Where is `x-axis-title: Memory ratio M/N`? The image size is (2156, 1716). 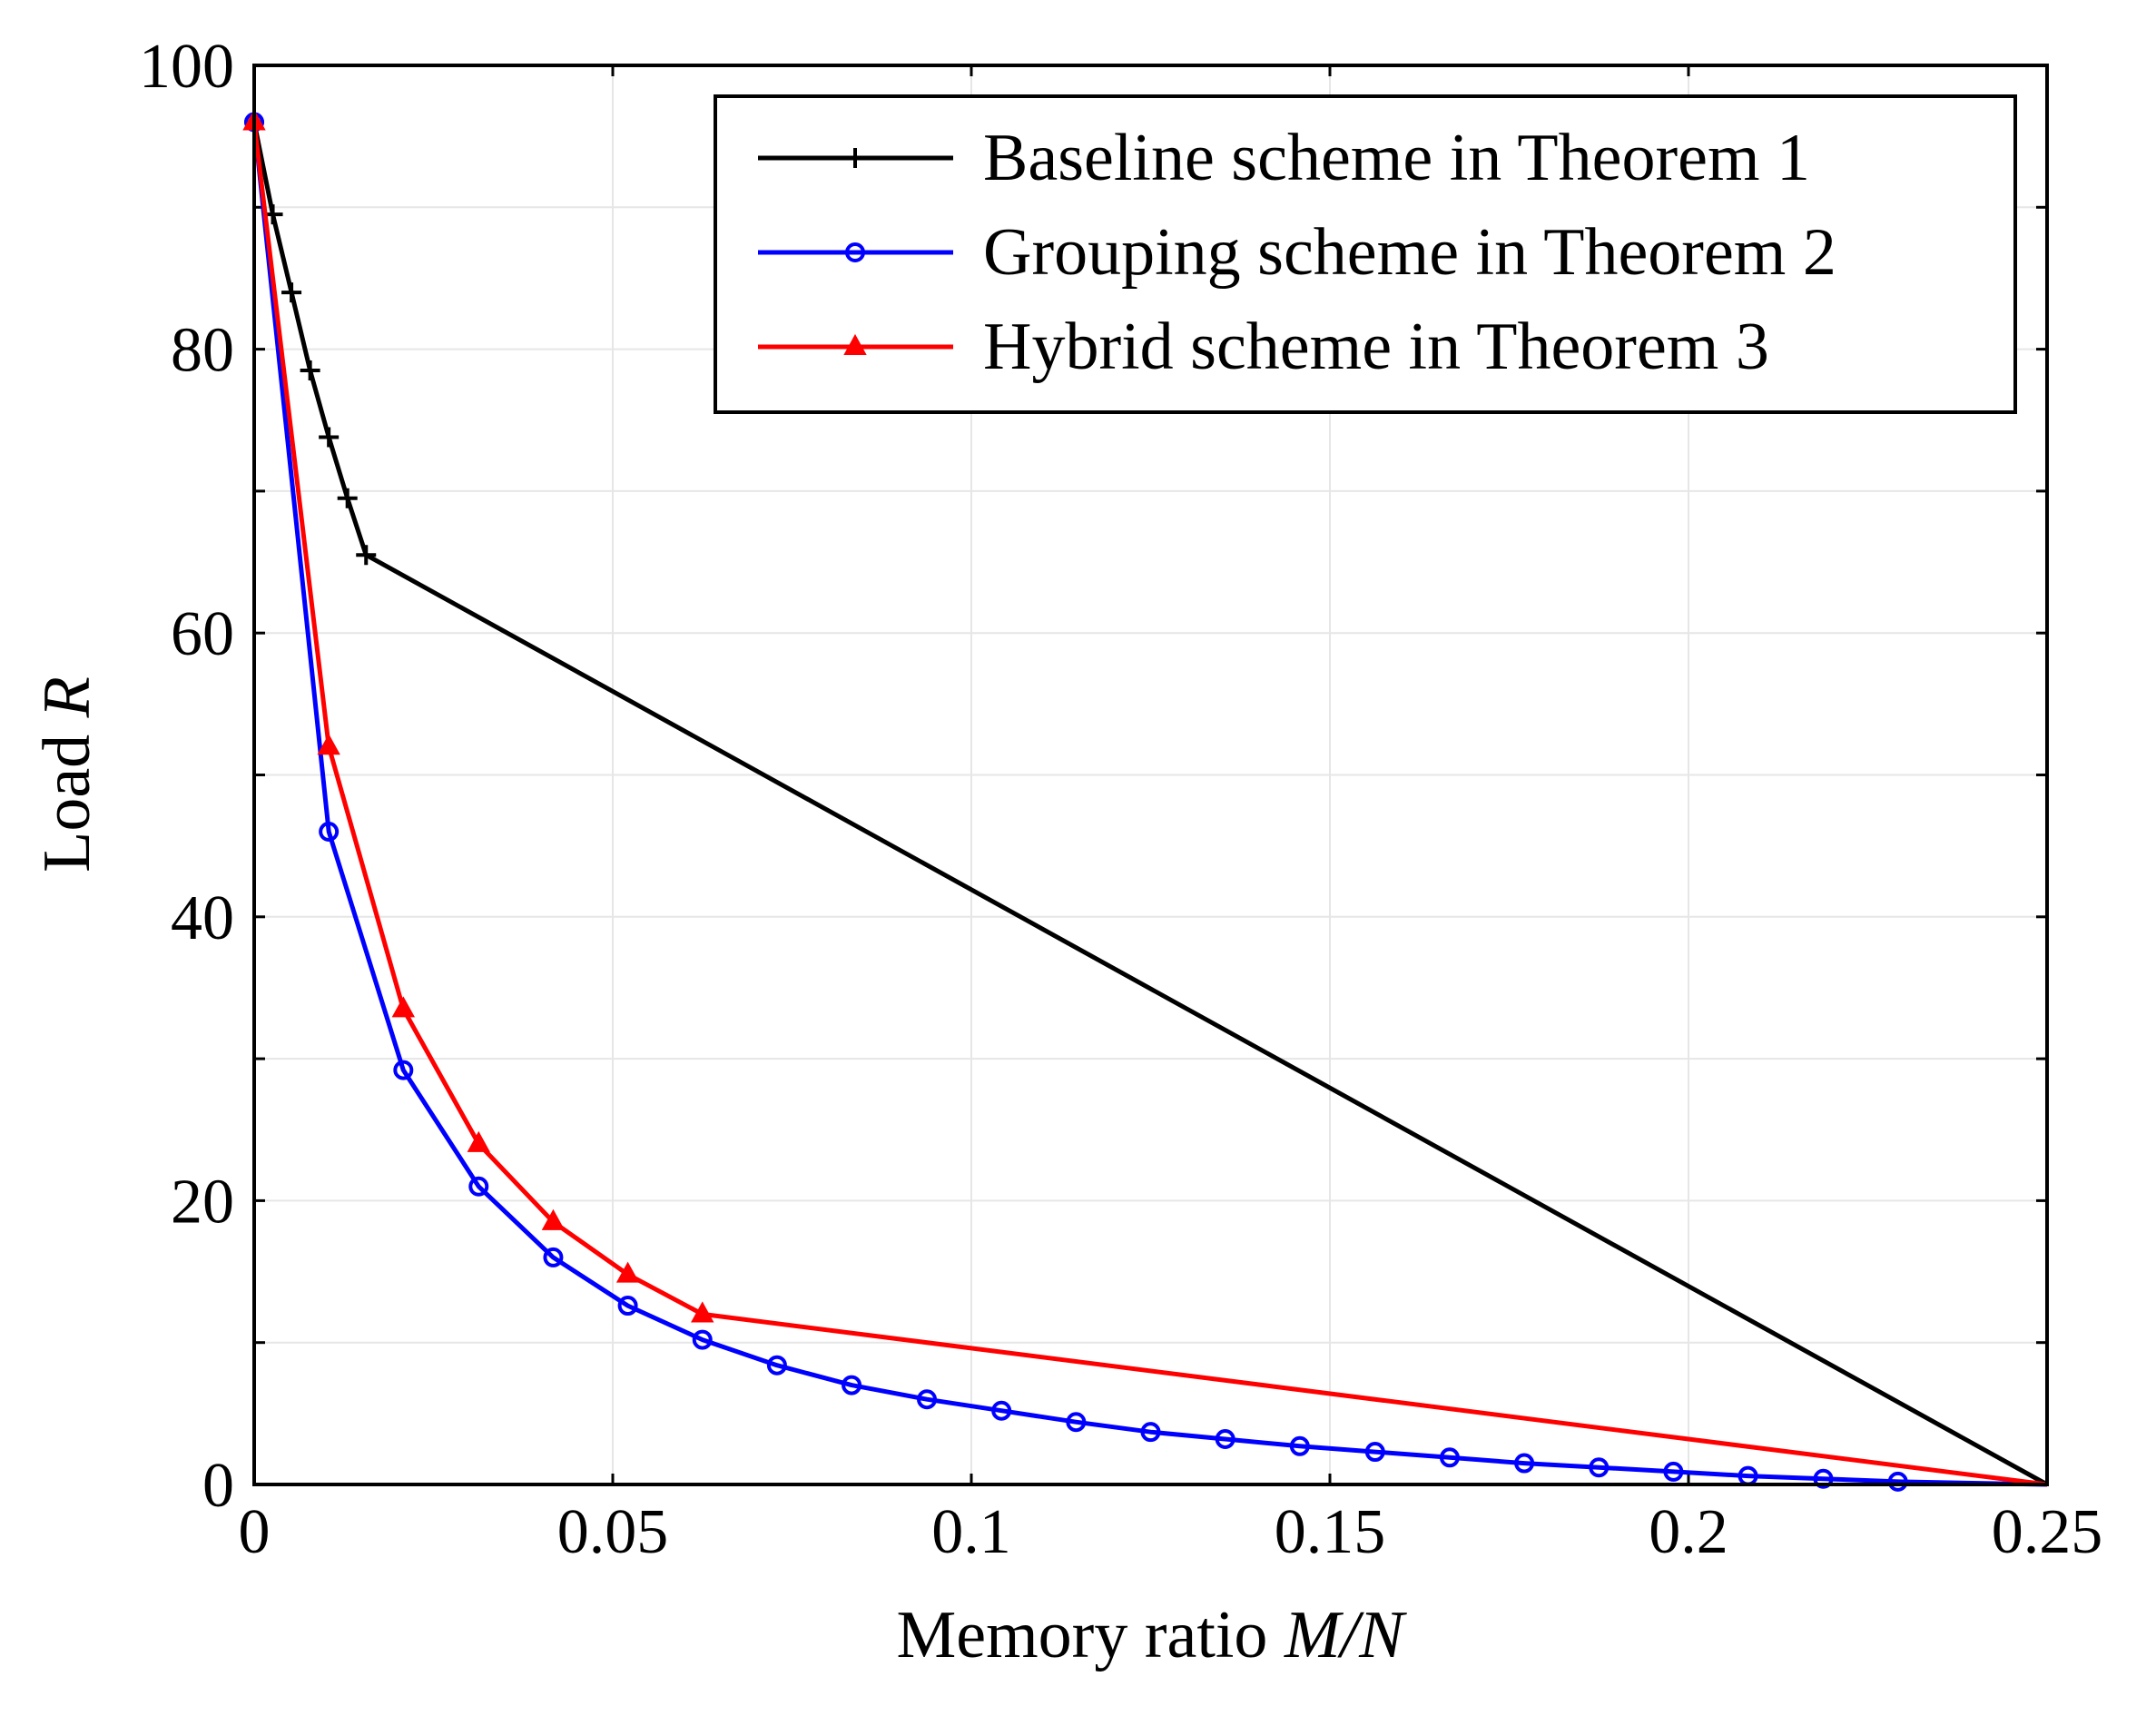
x-axis-title: Memory ratio M/N is located at coordinates (1151, 1635).